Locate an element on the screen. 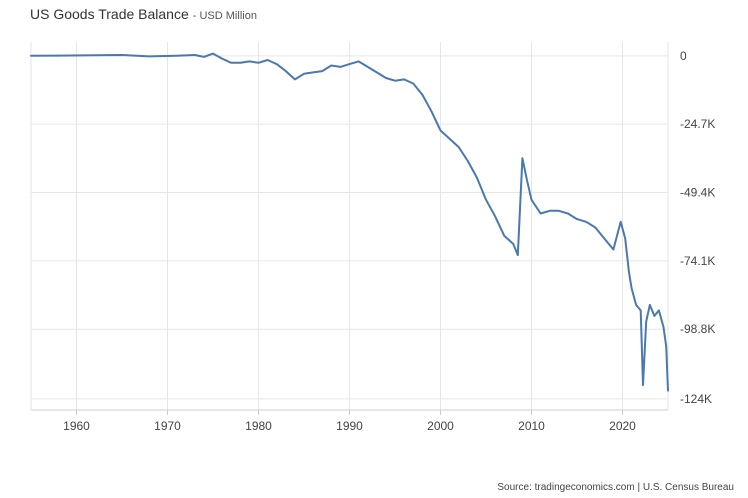  x-tick-label: 1960 is located at coordinates (76, 426).